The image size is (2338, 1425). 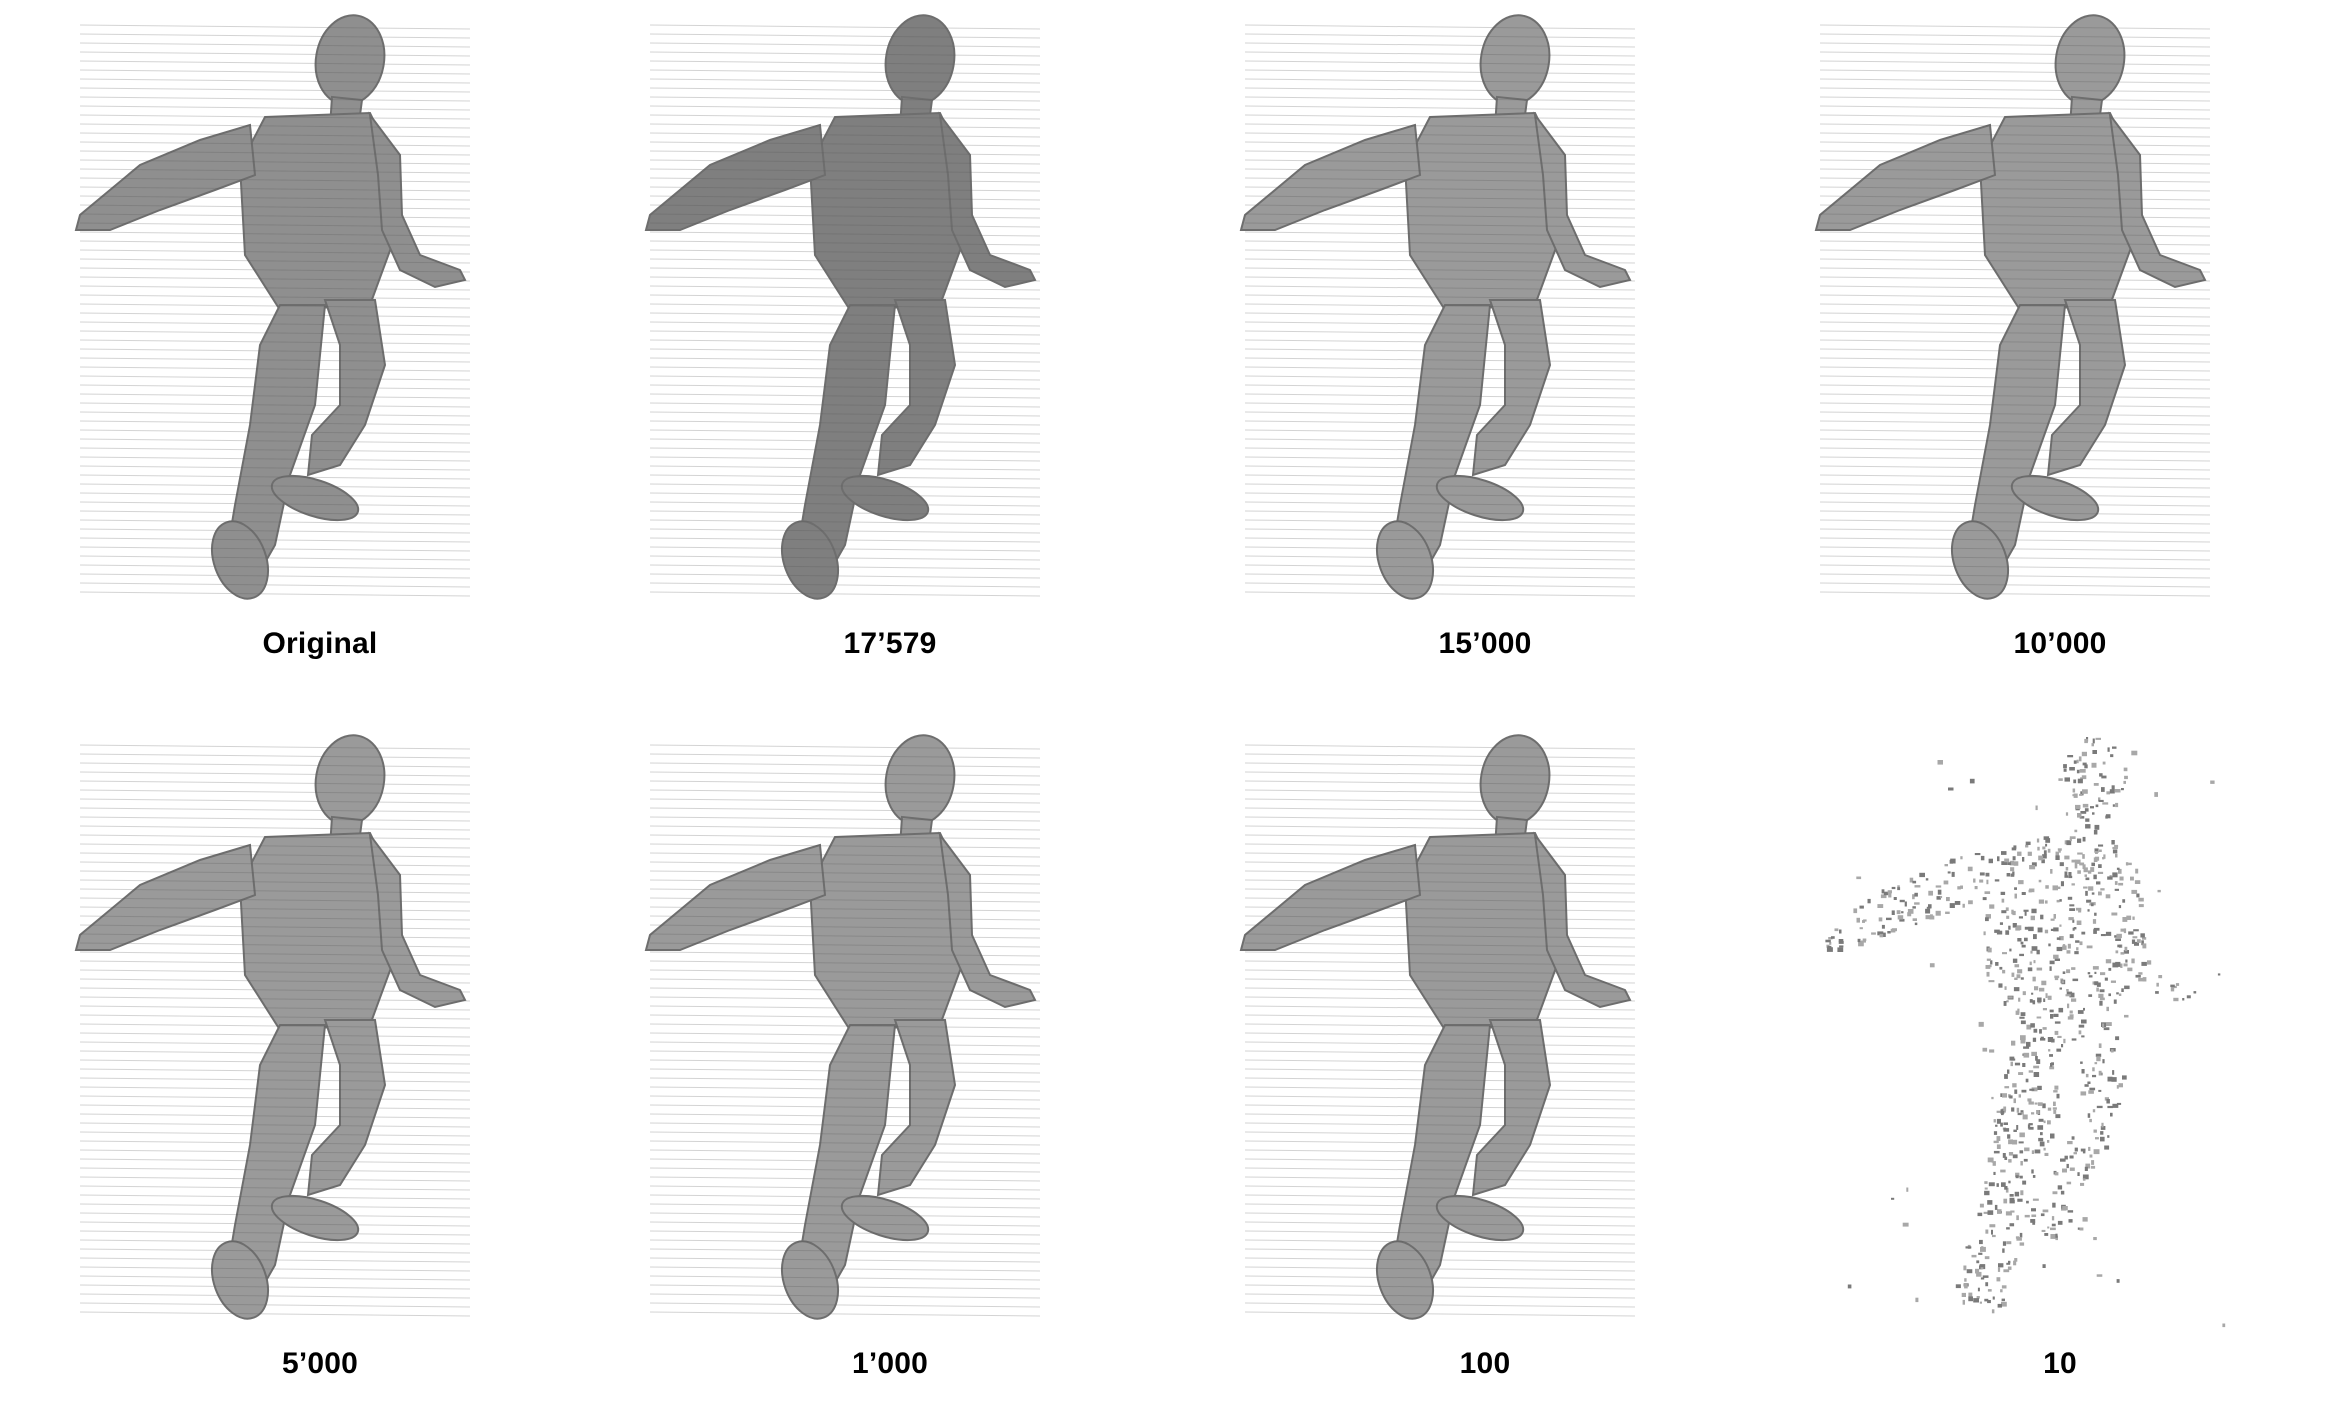 I want to click on panel-1000: 1’000, so click(x=890, y=1075).